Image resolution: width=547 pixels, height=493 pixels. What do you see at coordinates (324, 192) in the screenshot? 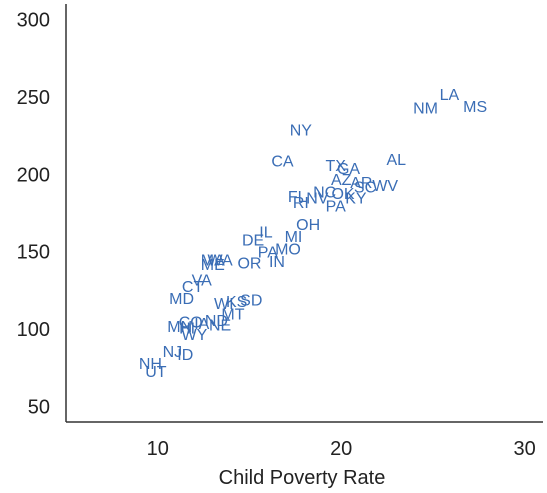
I see `point-label-nc: NC` at bounding box center [324, 192].